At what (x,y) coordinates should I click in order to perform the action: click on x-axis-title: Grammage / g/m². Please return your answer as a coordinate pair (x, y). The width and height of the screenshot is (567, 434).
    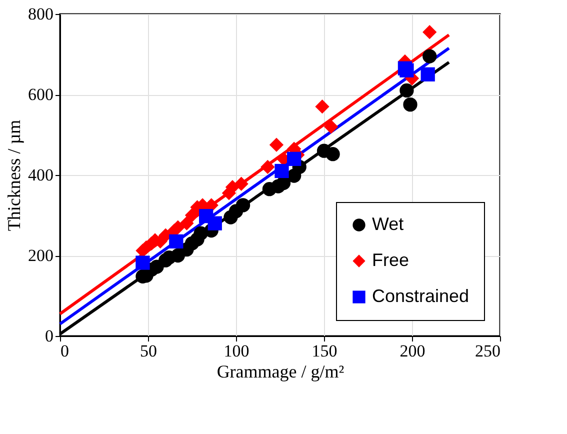
    Looking at the image, I should click on (280, 372).